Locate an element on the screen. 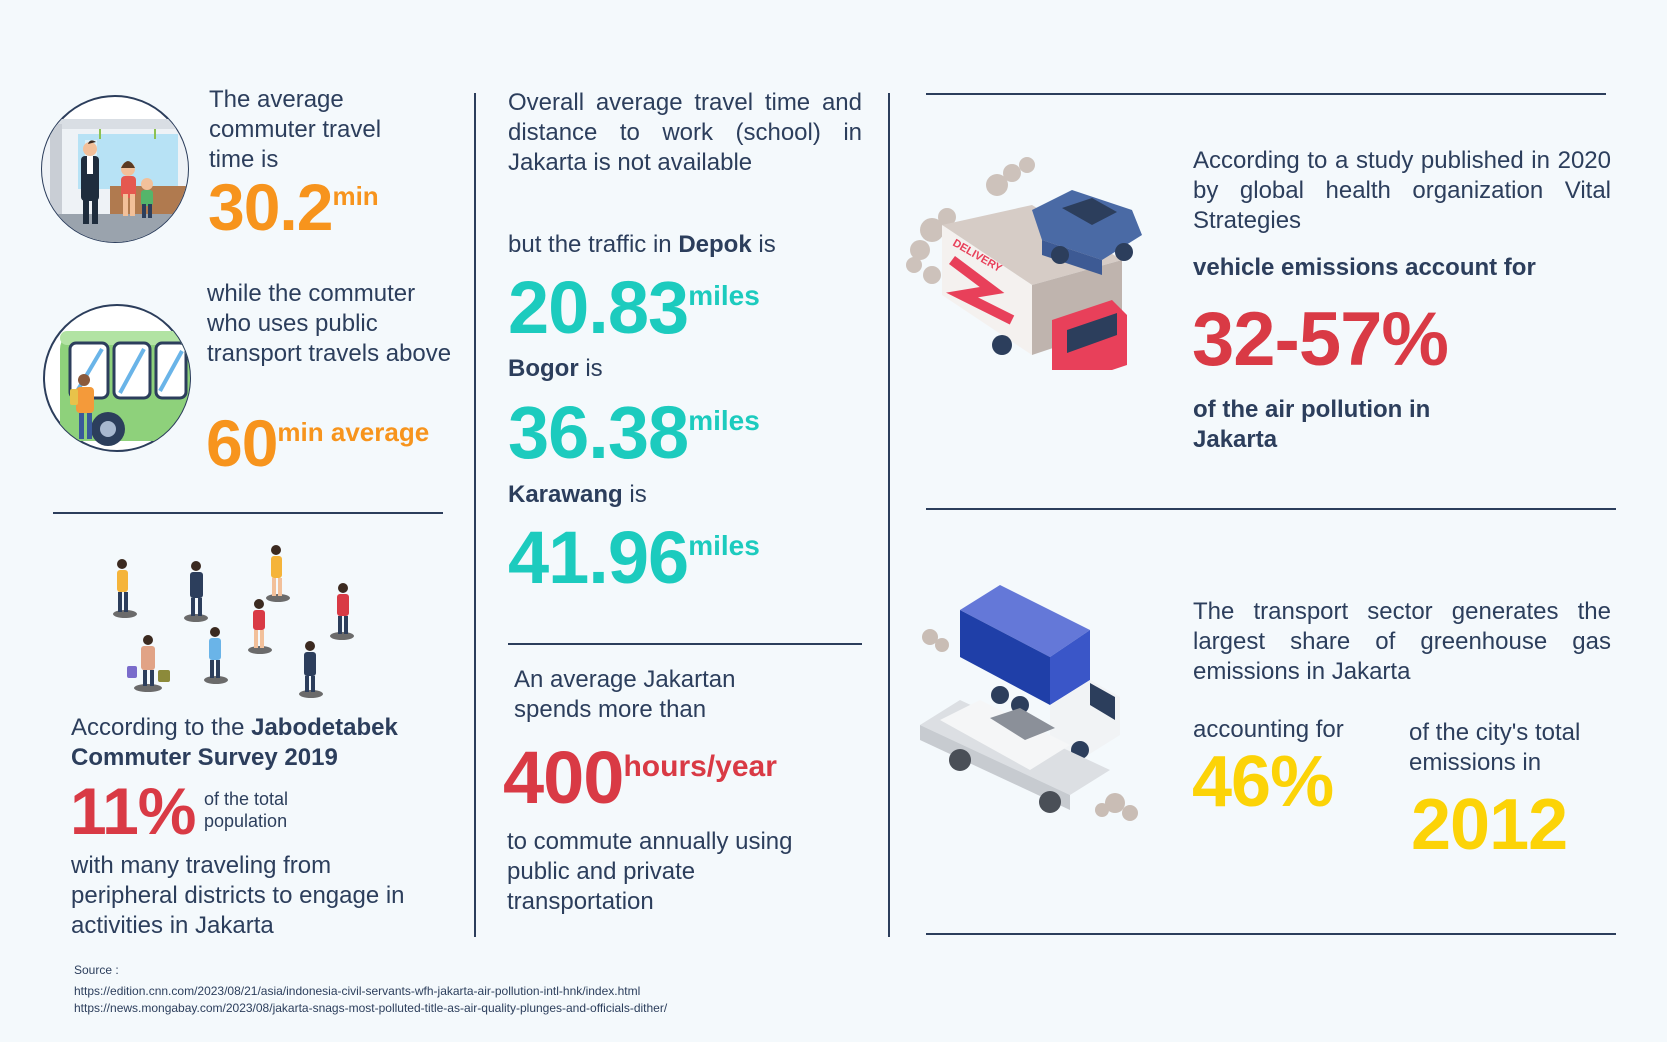 Image resolution: width=1667 pixels, height=1042 pixels. public-transport-unit: min average is located at coordinates (353, 432).